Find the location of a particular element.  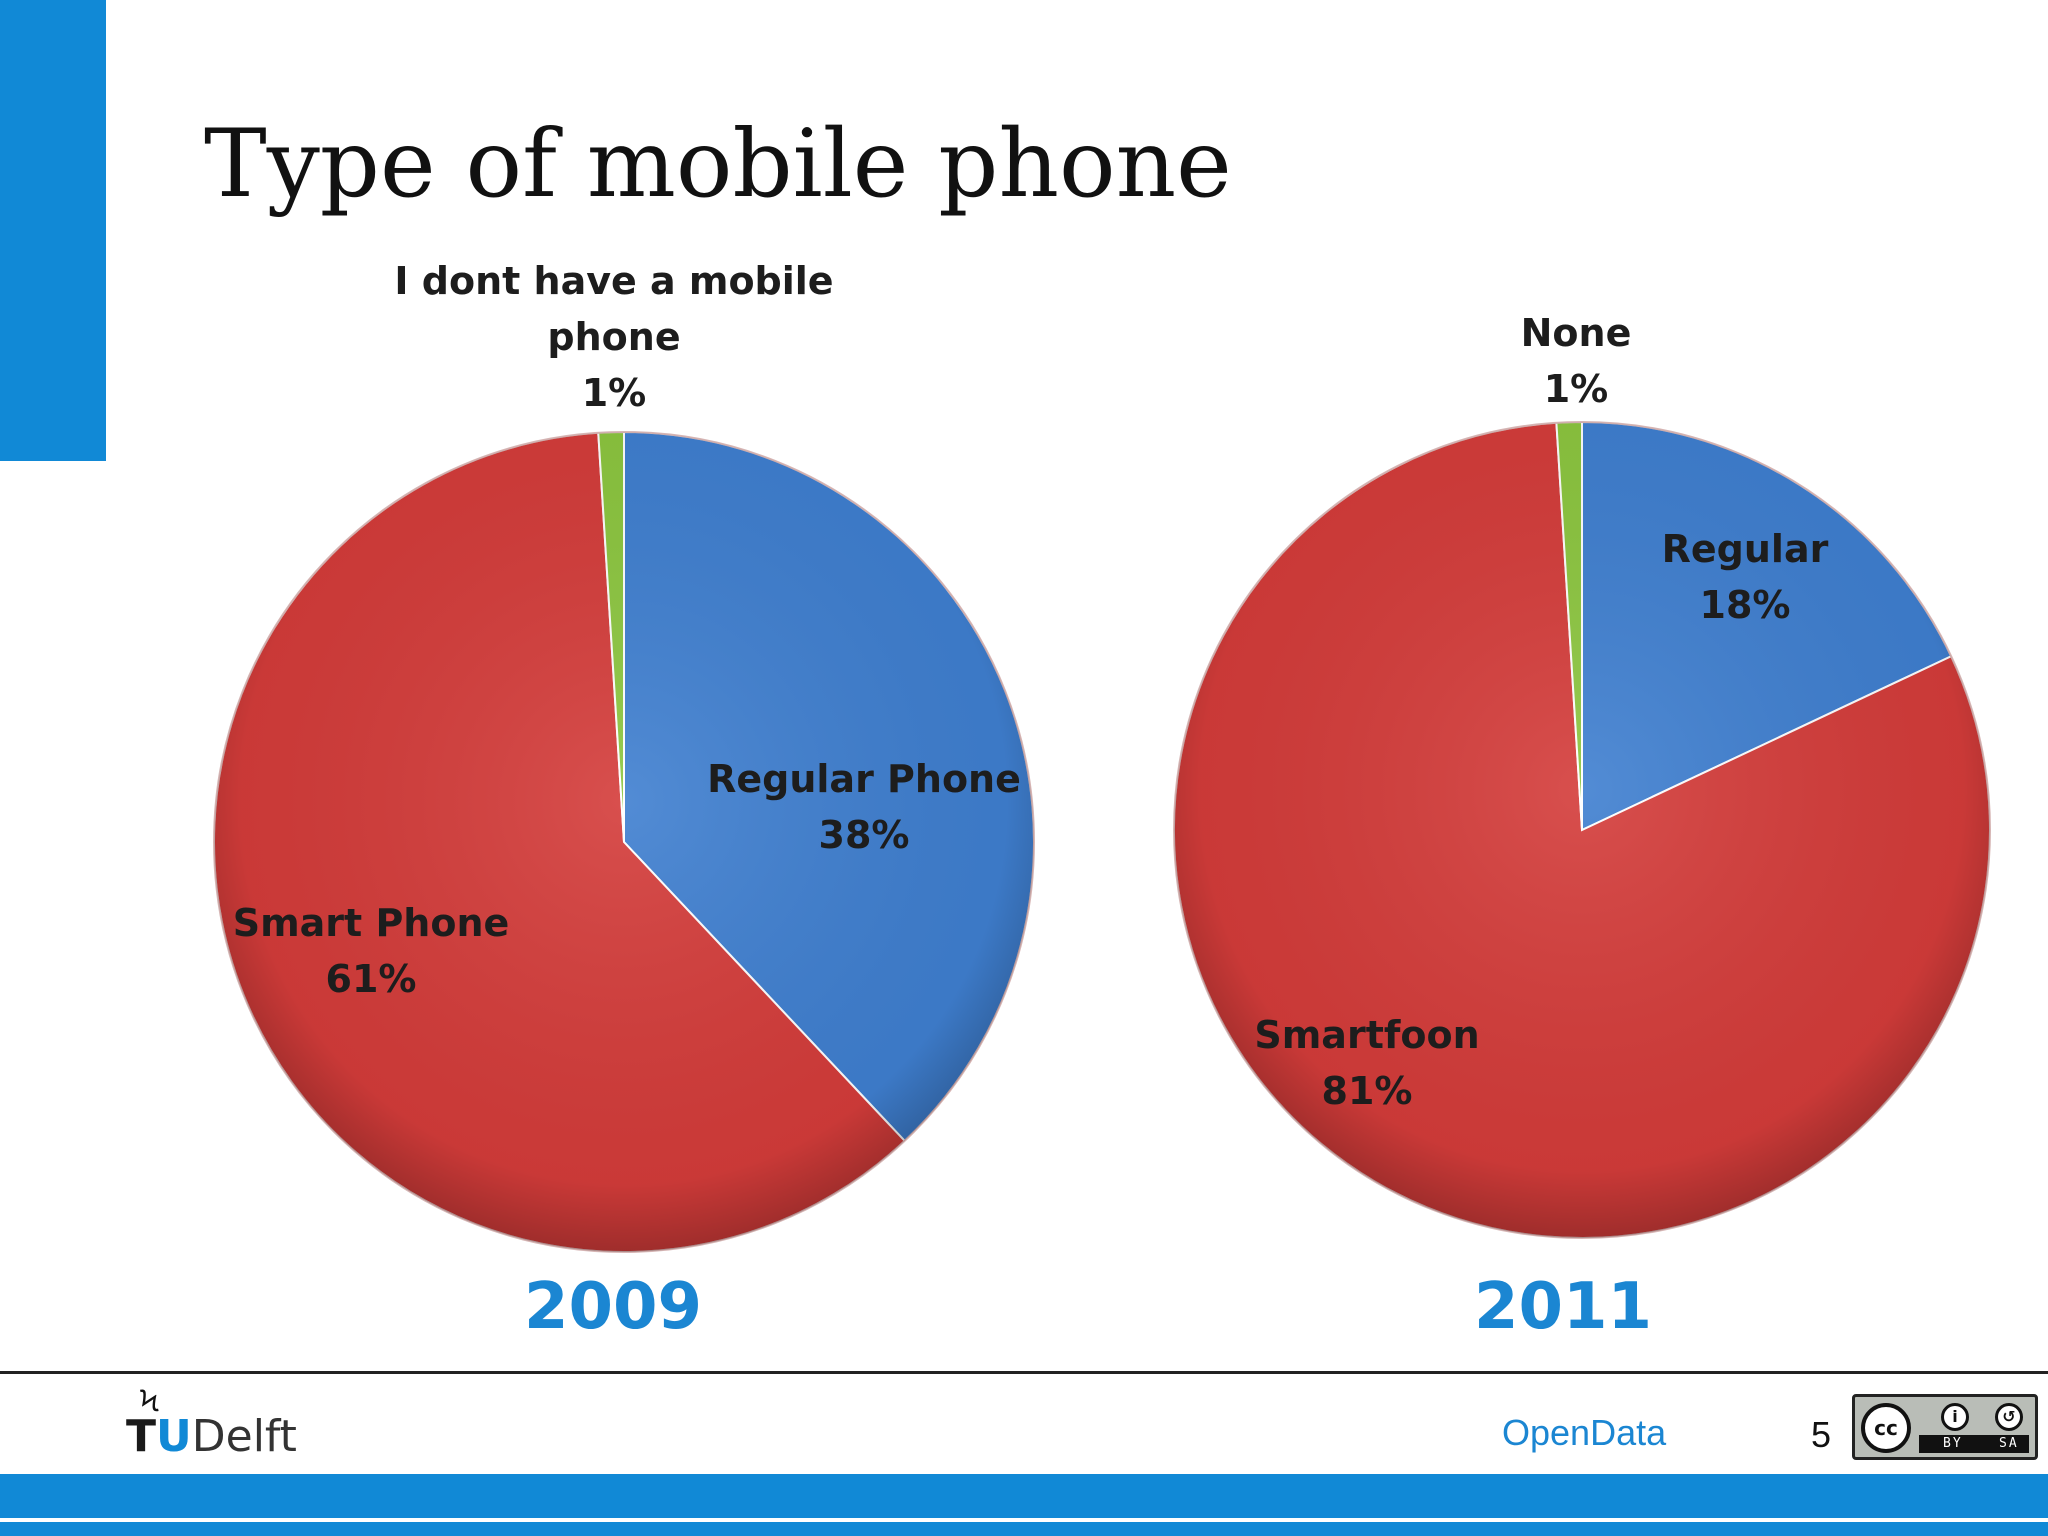

footer-divider is located at coordinates (1024, 1372).